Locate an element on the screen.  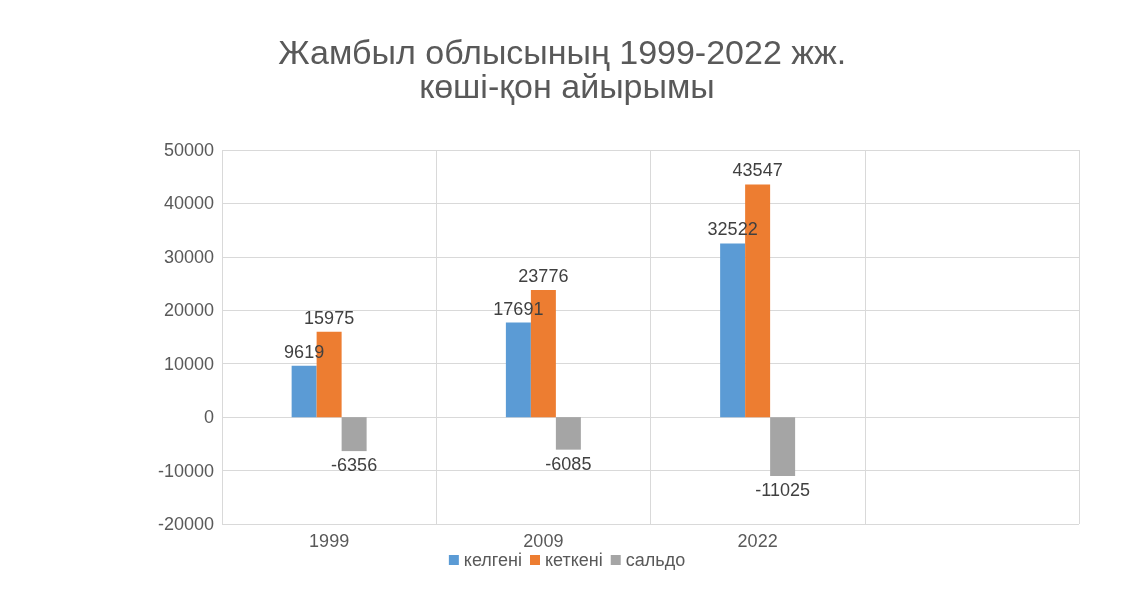
y-tick-label: 20000 is located at coordinates (188, 310).